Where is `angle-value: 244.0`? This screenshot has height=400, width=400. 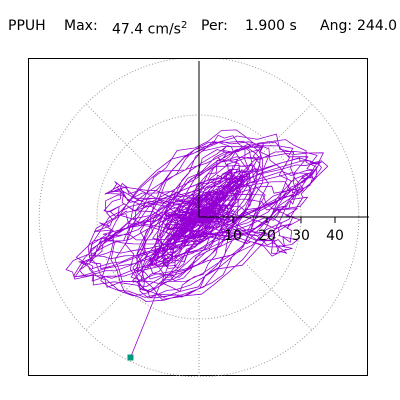 angle-value: 244.0 is located at coordinates (377, 26).